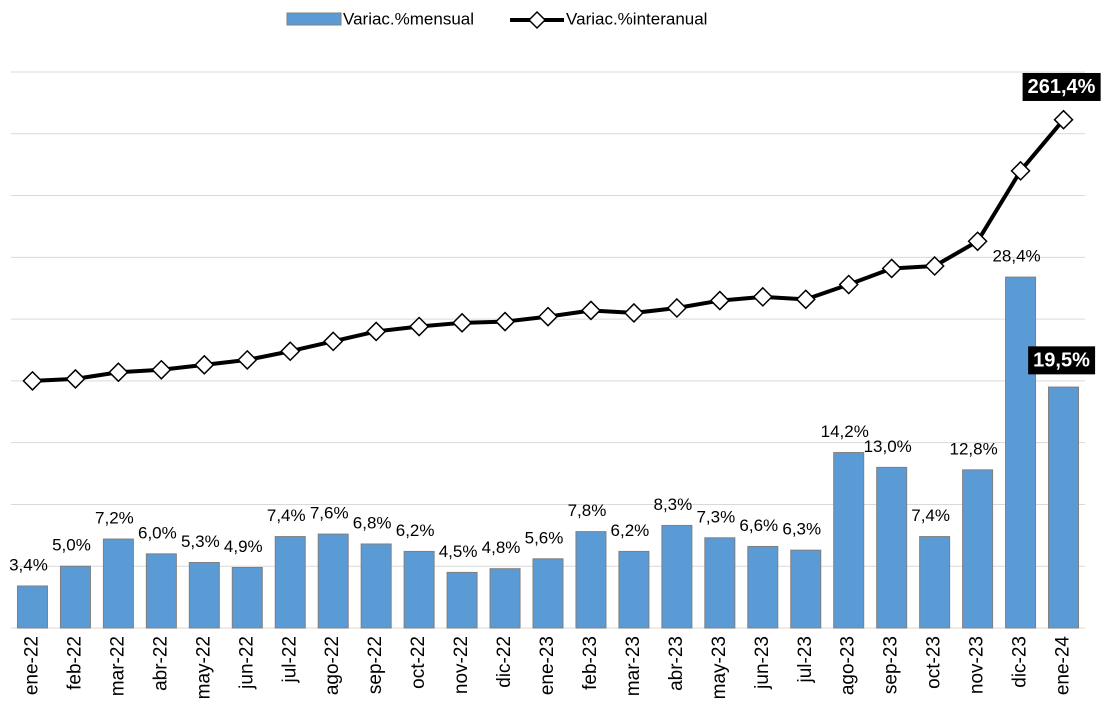 The image size is (1109, 719). I want to click on x-tick-label: dic-23, so click(1020, 662).